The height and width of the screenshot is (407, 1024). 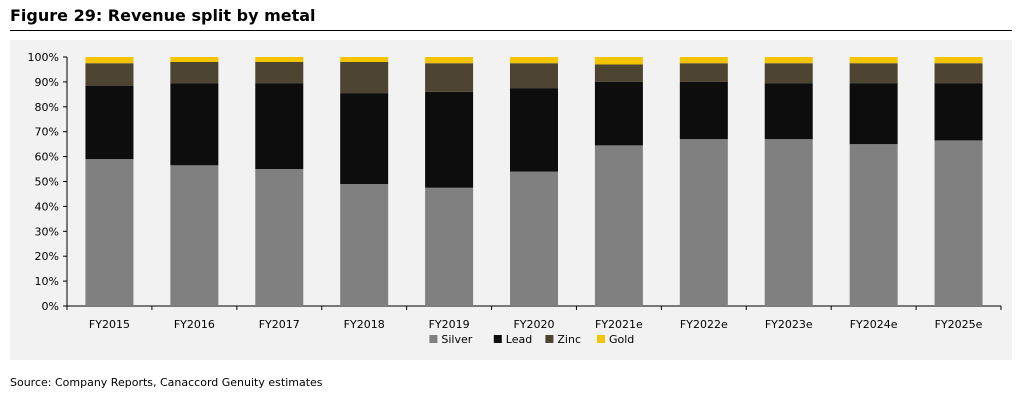 I want to click on y-tick-label: 90%, so click(x=47, y=82).